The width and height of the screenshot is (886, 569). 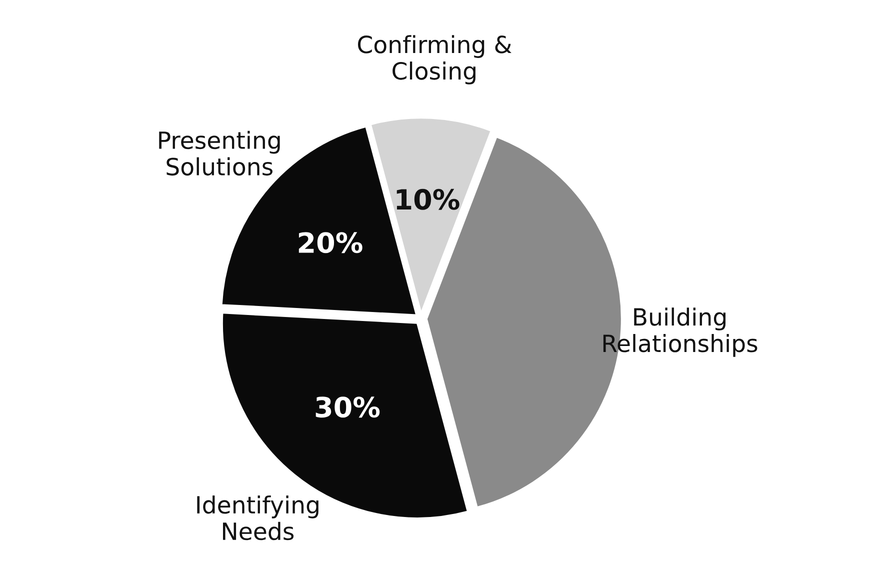 What do you see at coordinates (348, 407) in the screenshot?
I see `data-label: 30%` at bounding box center [348, 407].